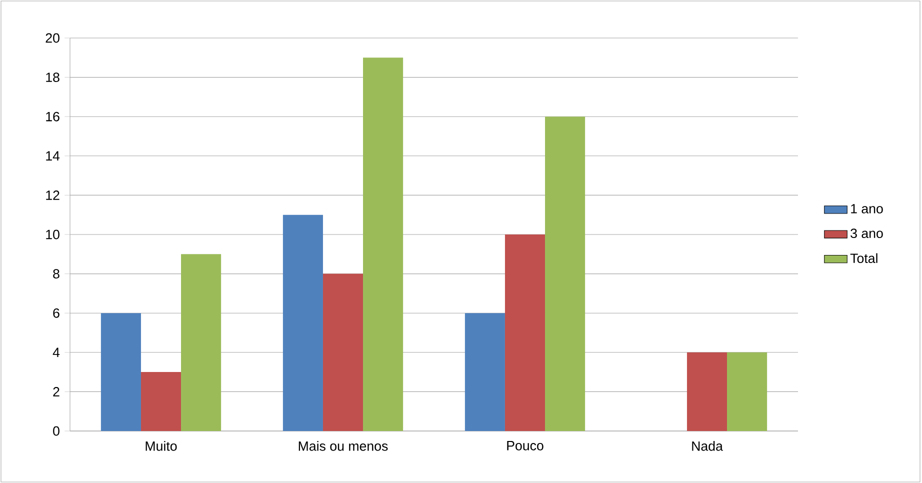 The width and height of the screenshot is (922, 483). I want to click on y-tick-label: 14, so click(53, 155).